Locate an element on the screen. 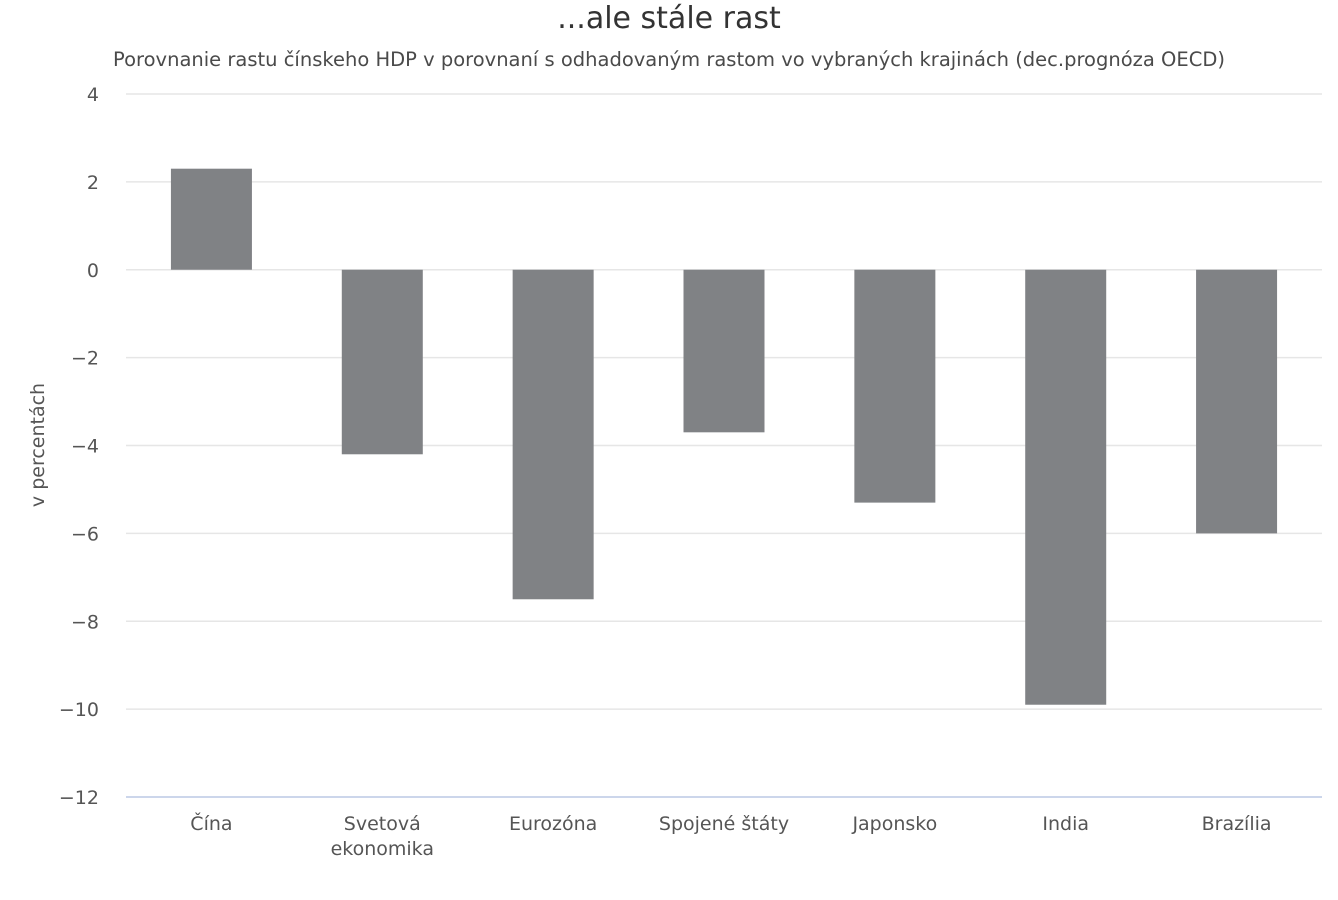  y-tick-label: −2 is located at coordinates (85, 359).